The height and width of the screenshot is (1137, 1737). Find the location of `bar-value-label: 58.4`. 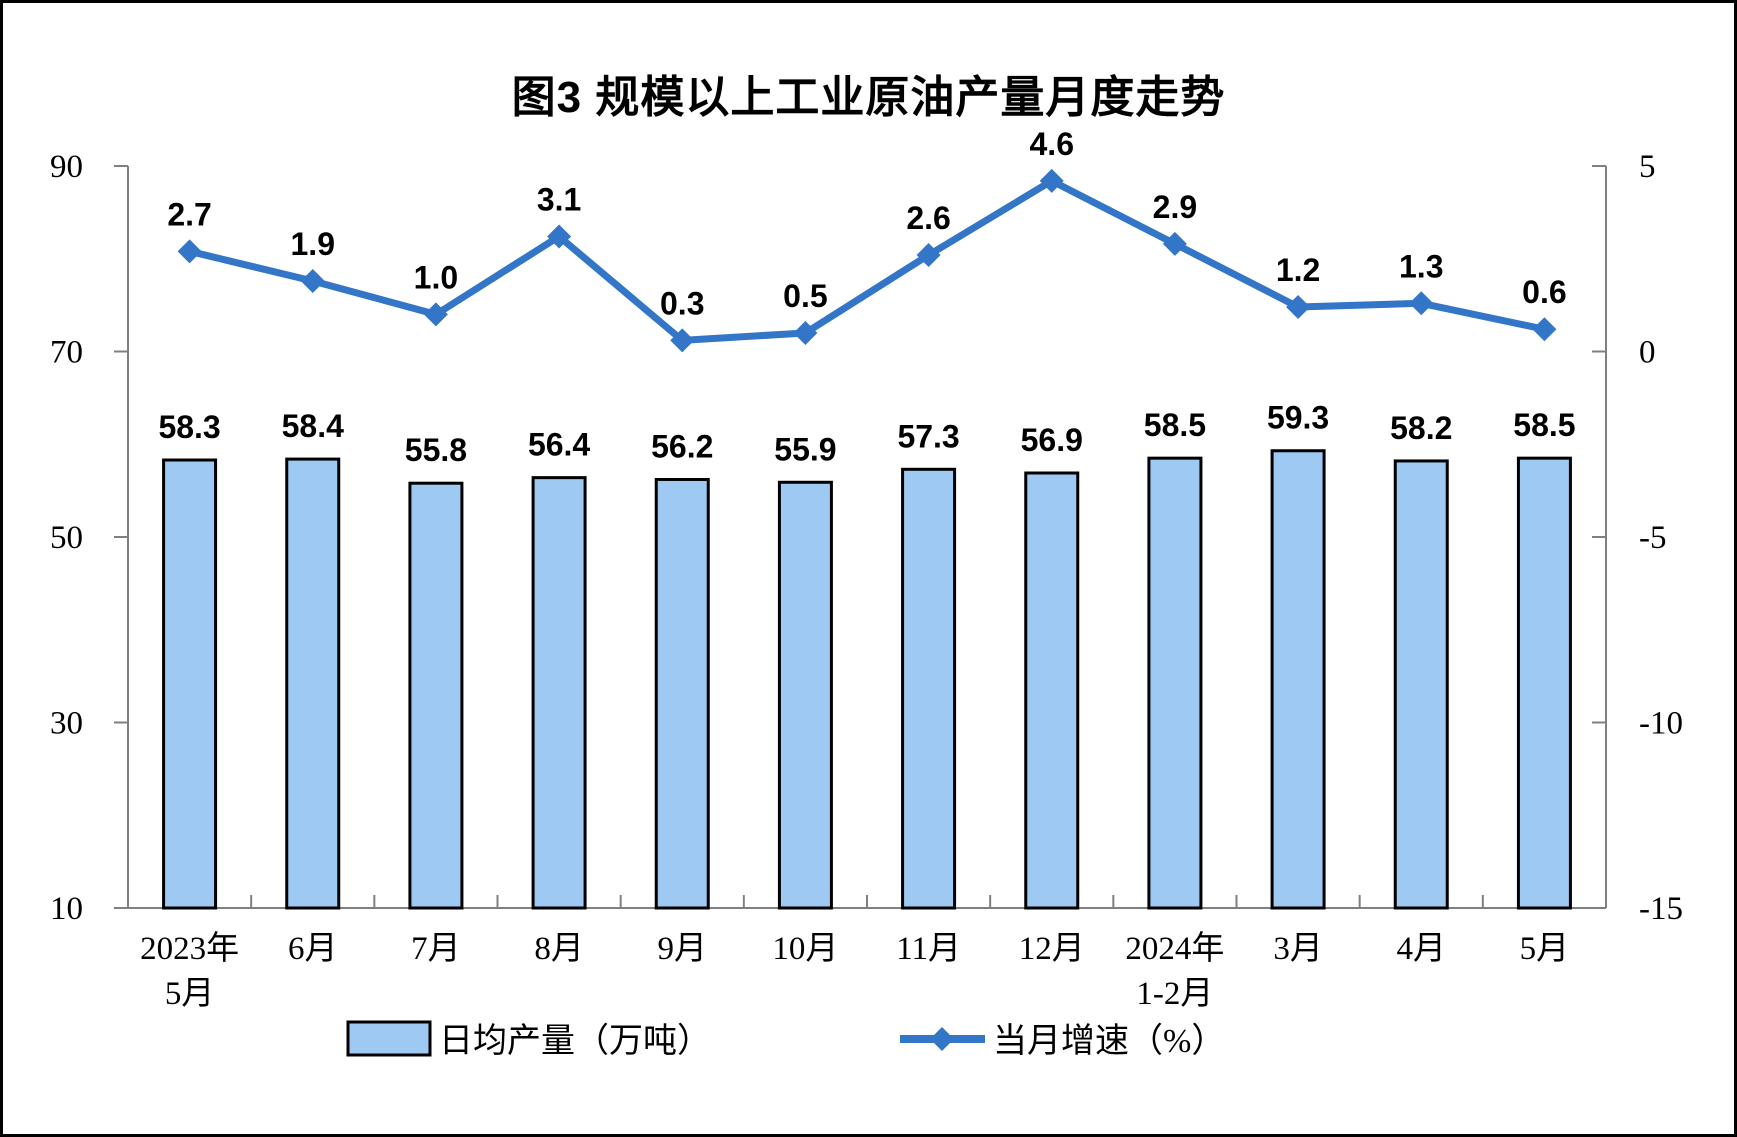

bar-value-label: 58.4 is located at coordinates (313, 426).